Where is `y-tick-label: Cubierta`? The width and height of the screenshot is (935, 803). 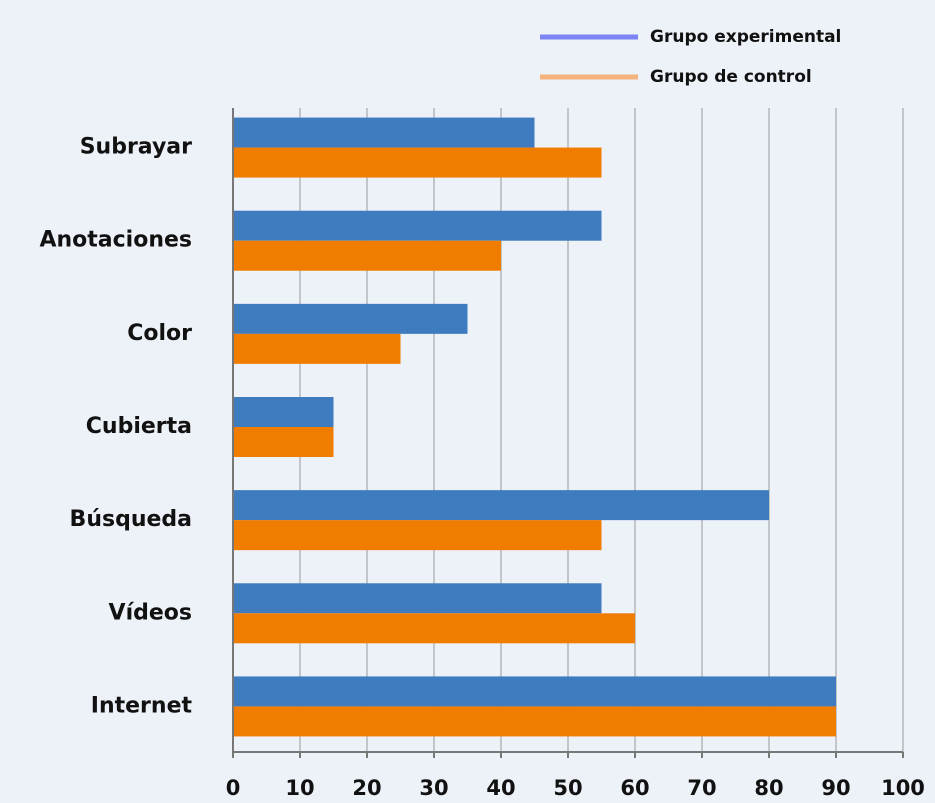 y-tick-label: Cubierta is located at coordinates (139, 426).